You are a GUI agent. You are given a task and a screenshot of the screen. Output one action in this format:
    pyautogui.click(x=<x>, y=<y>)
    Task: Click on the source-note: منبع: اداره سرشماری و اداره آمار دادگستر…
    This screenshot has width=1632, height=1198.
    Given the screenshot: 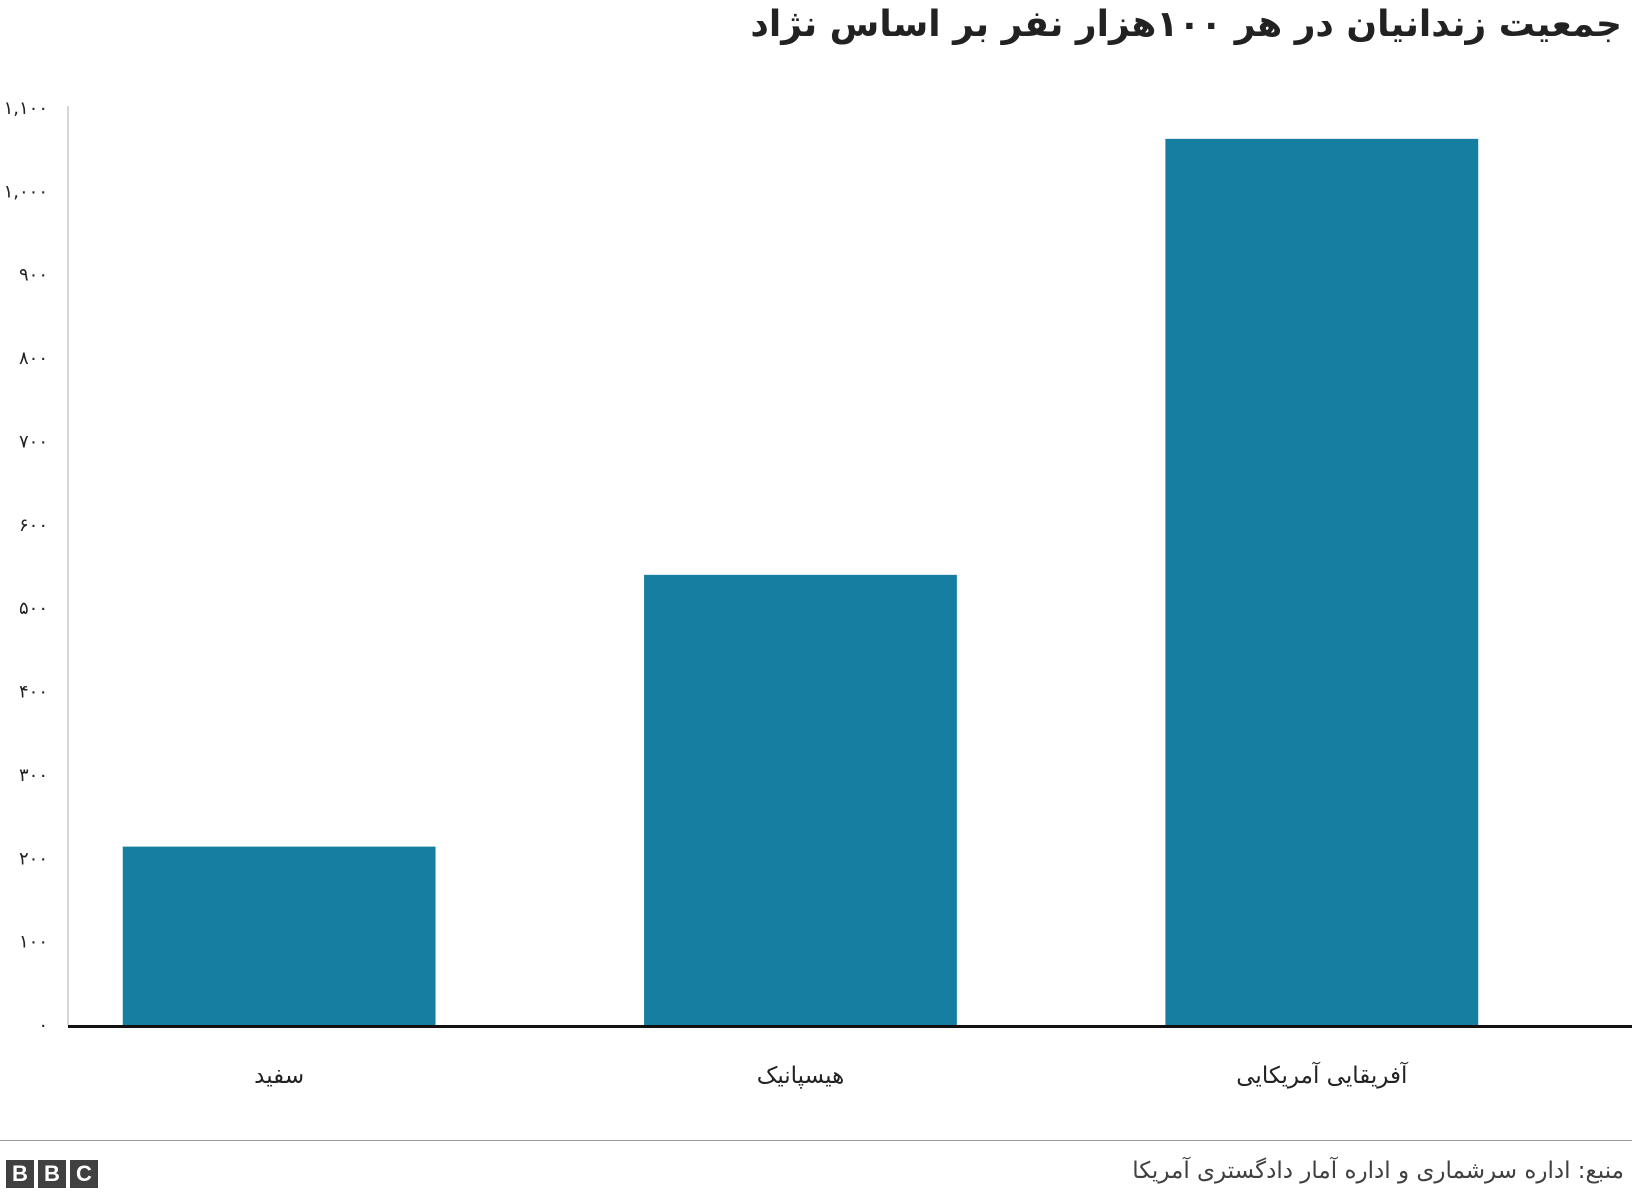 What is the action you would take?
    pyautogui.click(x=1378, y=1171)
    